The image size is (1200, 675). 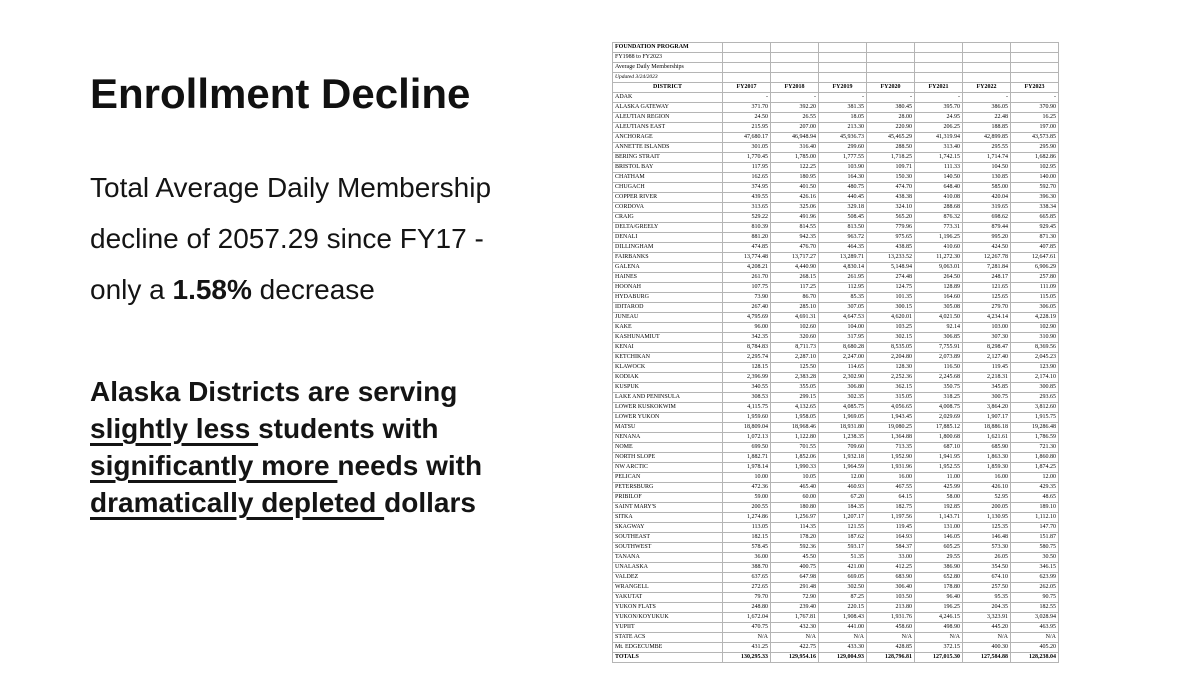 I want to click on para2-line2-rest: students with, so click(x=348, y=428).